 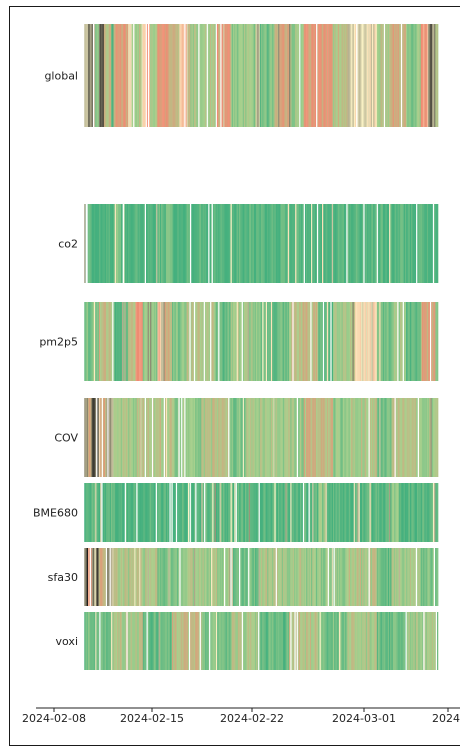 What do you see at coordinates (261, 75) in the screenshot?
I see `heatmap-row-global` at bounding box center [261, 75].